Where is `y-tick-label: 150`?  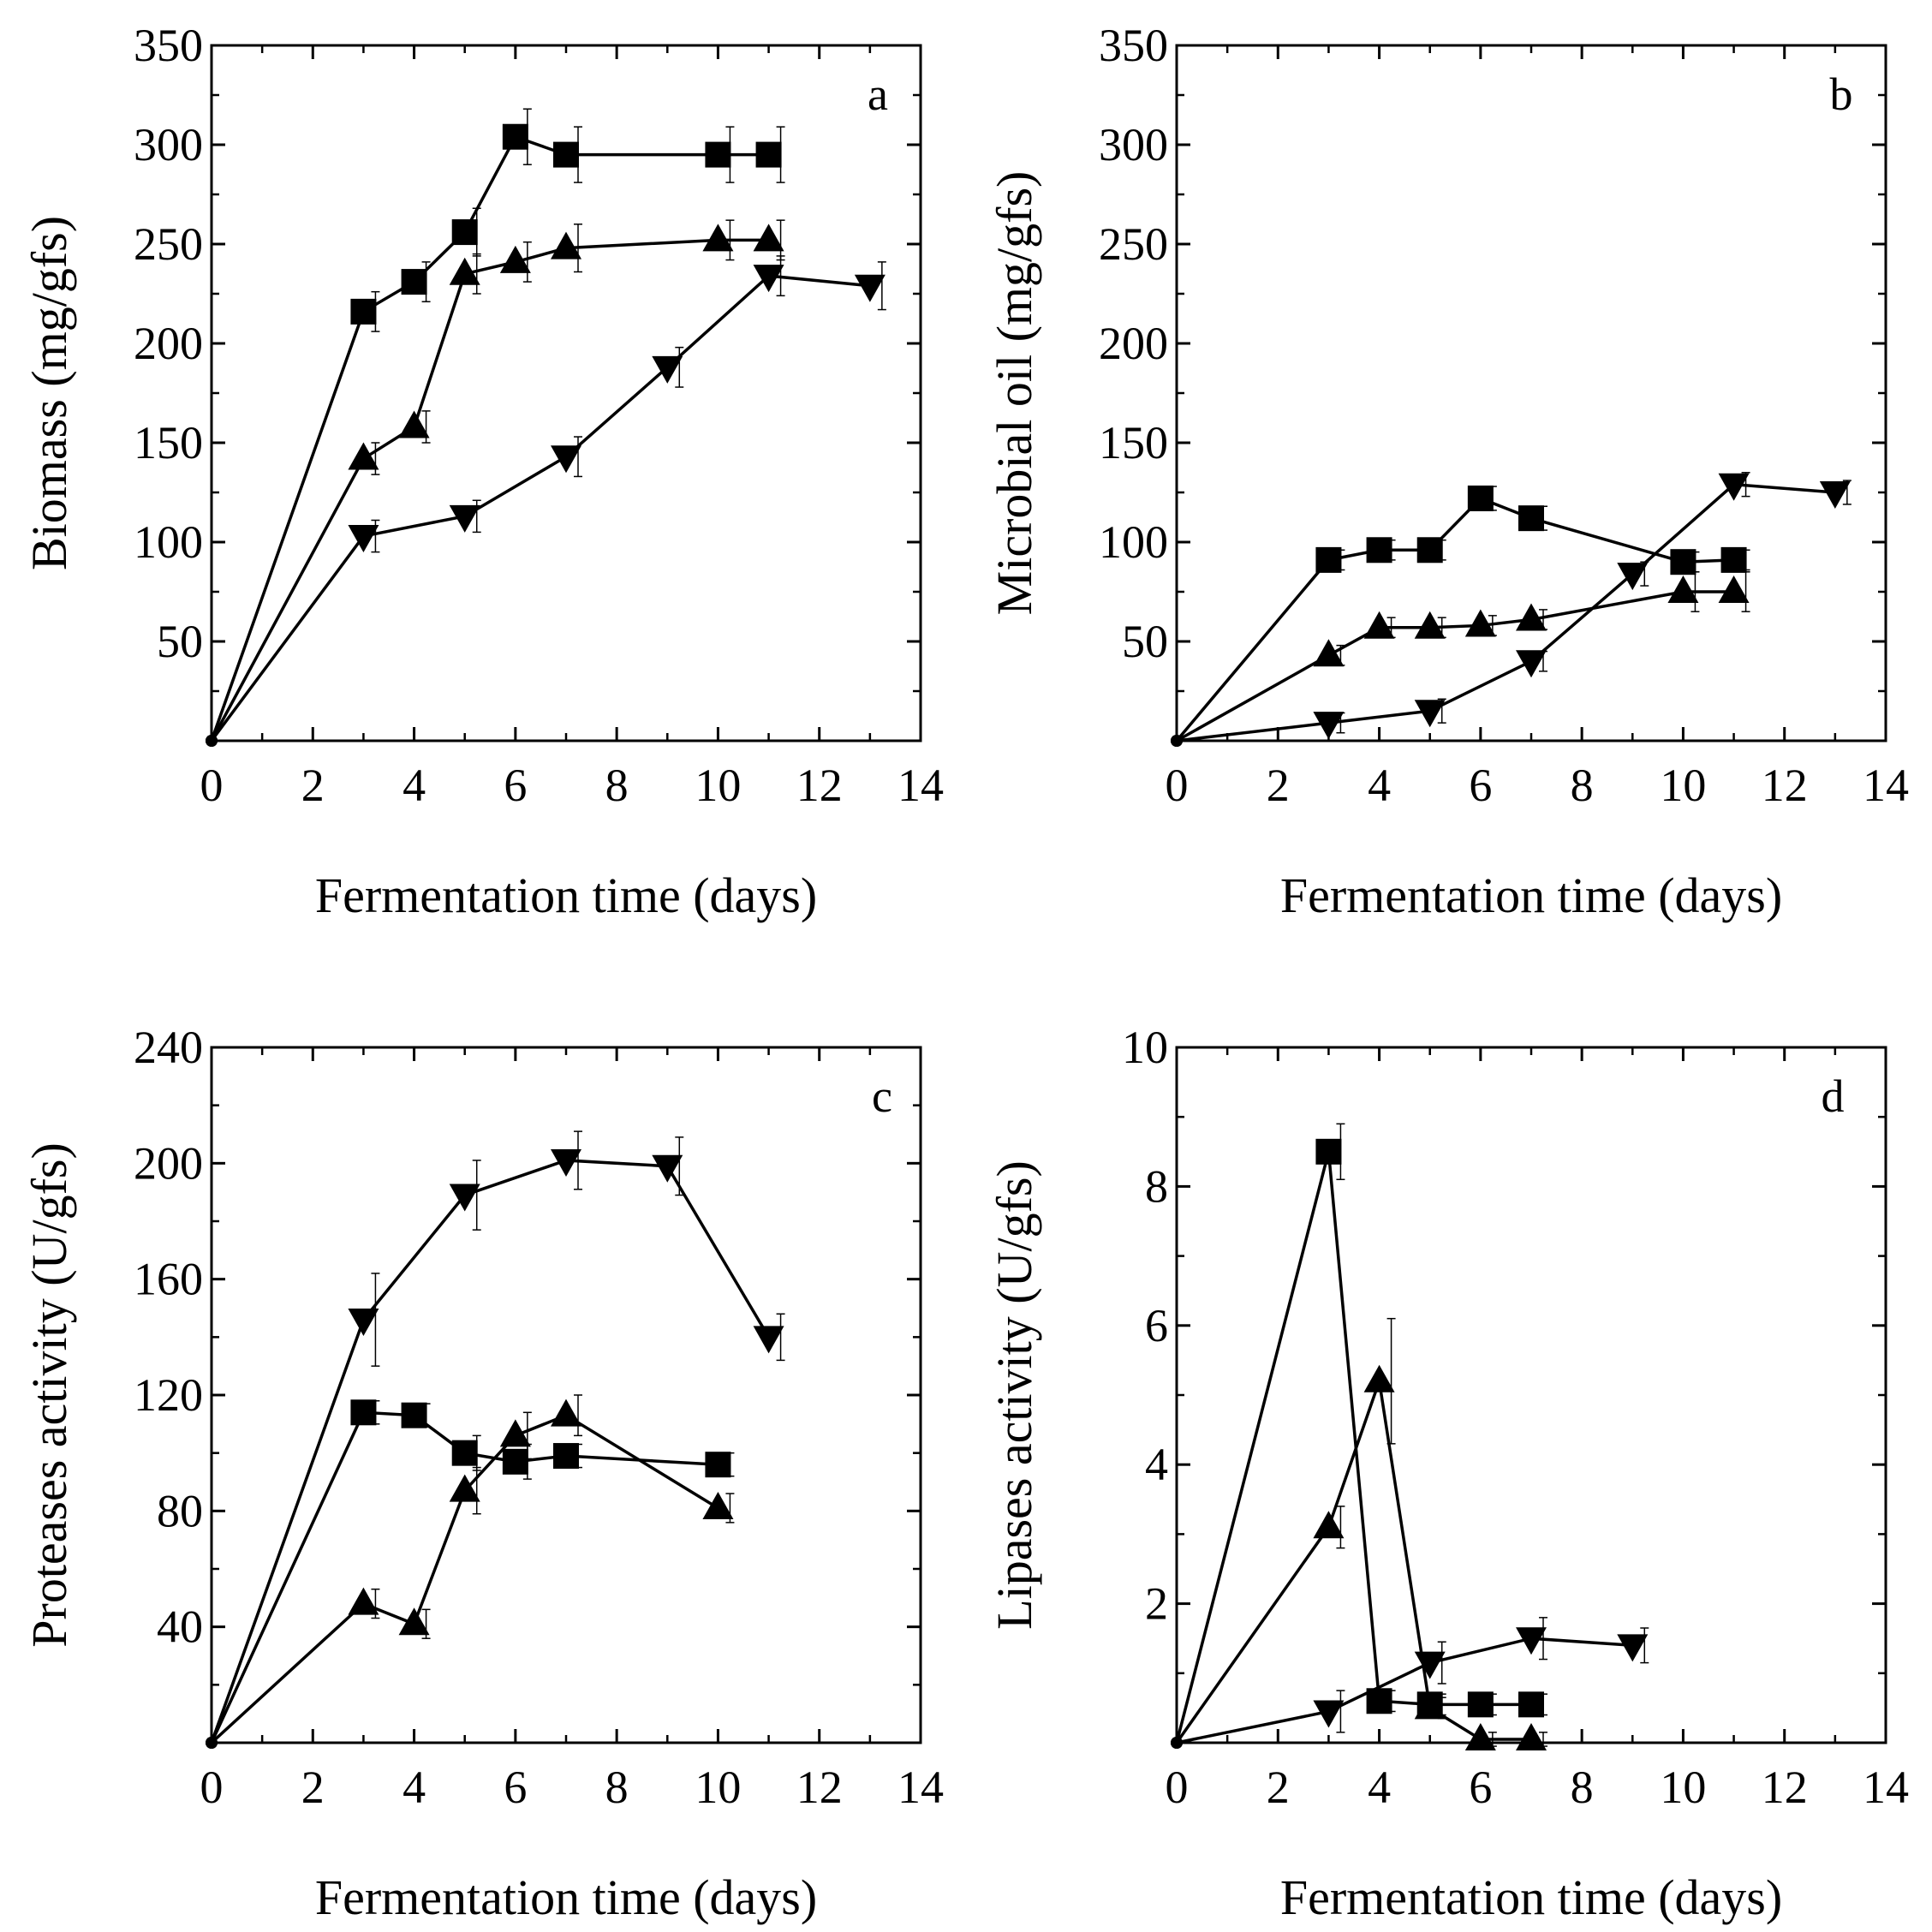 y-tick-label: 150 is located at coordinates (1133, 442).